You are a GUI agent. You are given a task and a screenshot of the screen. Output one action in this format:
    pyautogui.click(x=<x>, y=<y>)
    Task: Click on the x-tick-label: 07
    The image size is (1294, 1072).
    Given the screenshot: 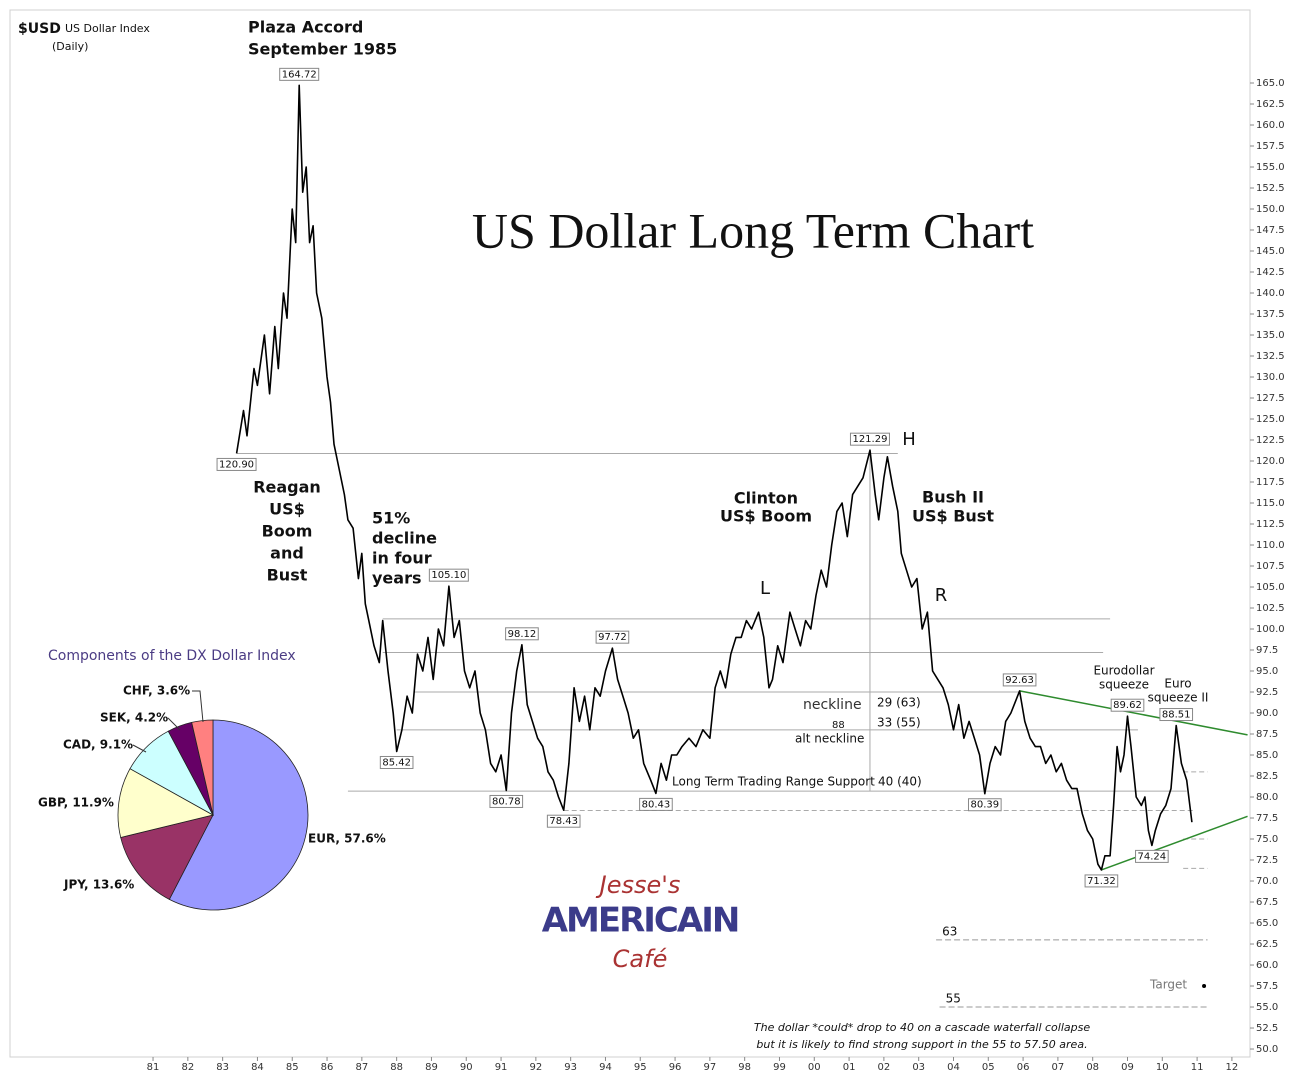 What is the action you would take?
    pyautogui.click(x=1058, y=1067)
    